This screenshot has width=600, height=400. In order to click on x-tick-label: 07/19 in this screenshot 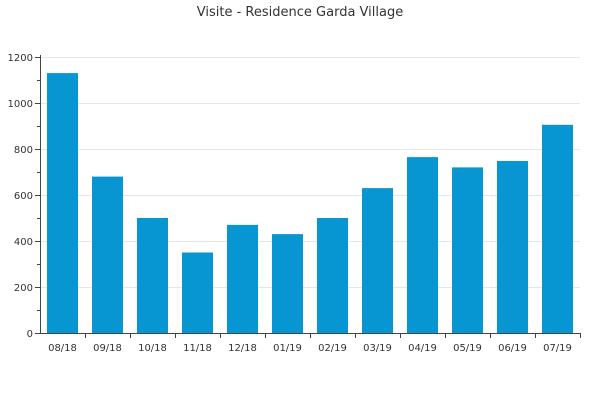, I will do `click(557, 348)`.